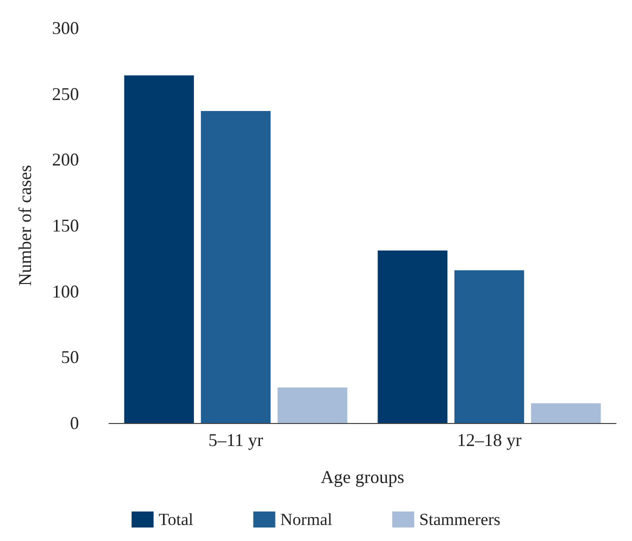  What do you see at coordinates (70, 357) in the screenshot?
I see `y-tick-label: 50` at bounding box center [70, 357].